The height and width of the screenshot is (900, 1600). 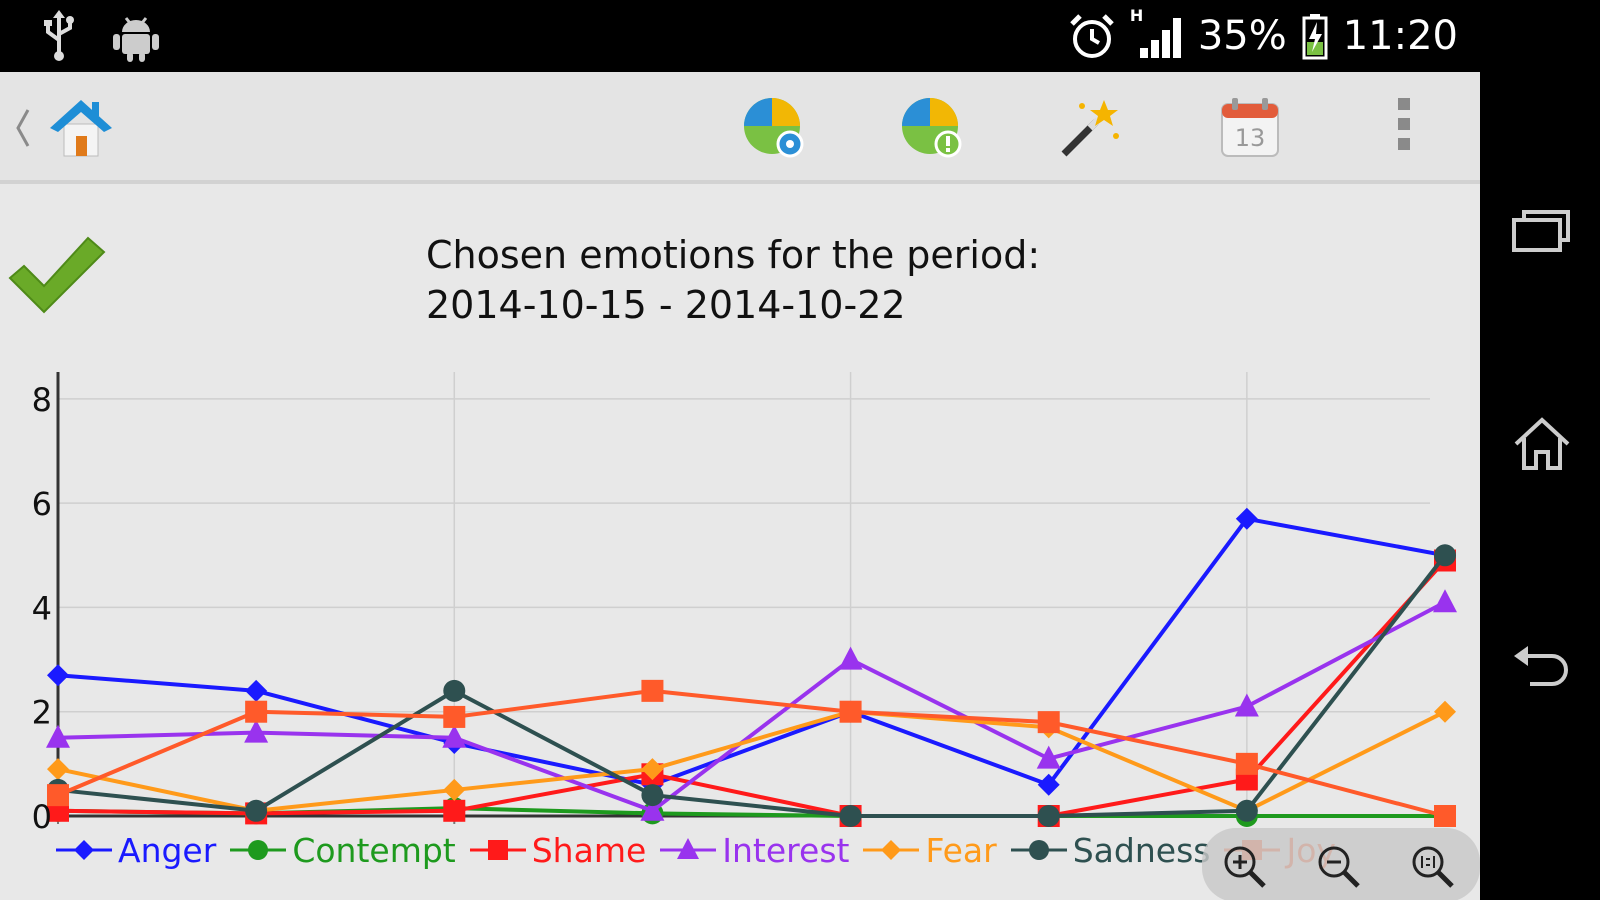 What do you see at coordinates (1432, 866) in the screenshot?
I see `zoom-reset-icon` at bounding box center [1432, 866].